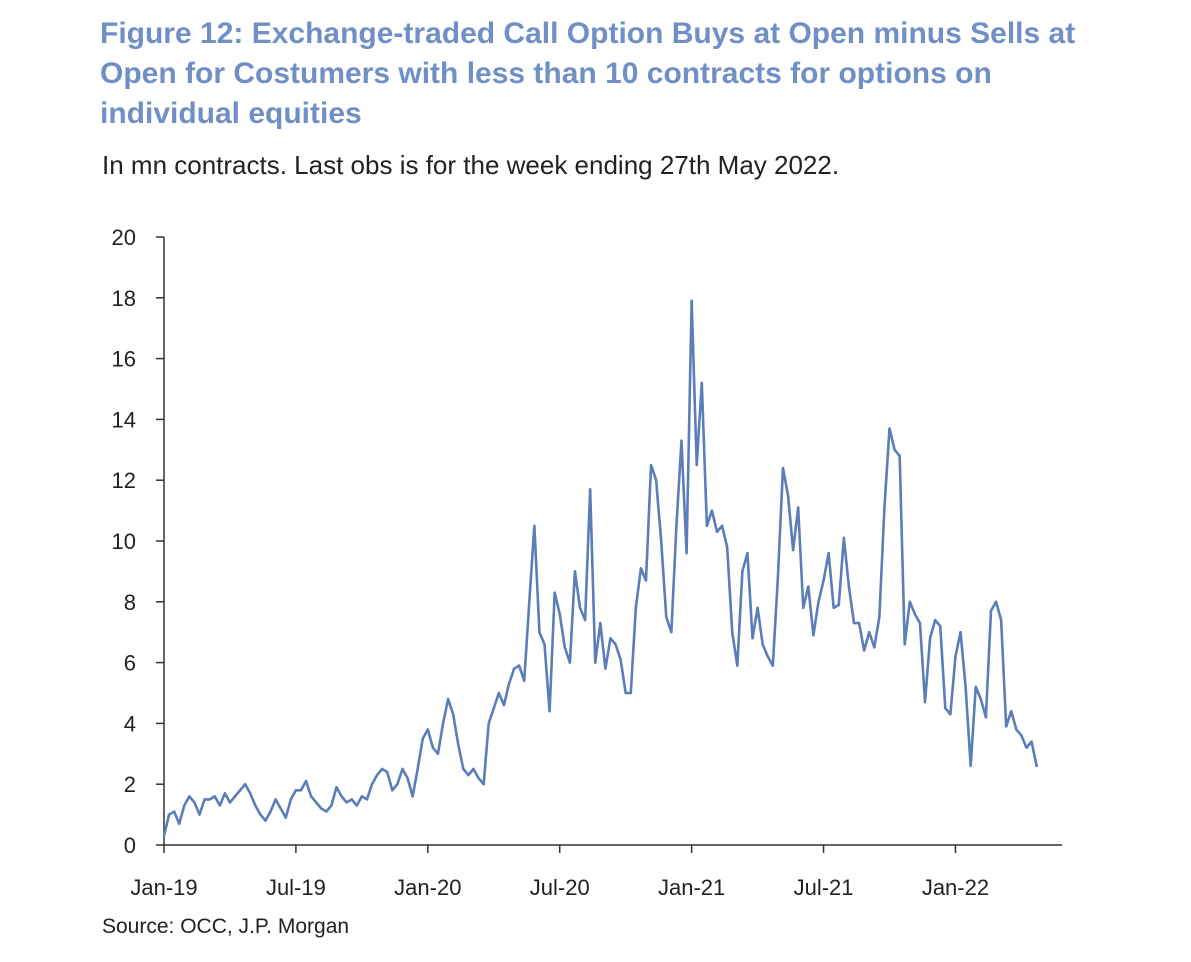 Image resolution: width=1191 pixels, height=962 pixels. Describe the element at coordinates (296, 887) in the screenshot. I see `x-tick-label: Jul-19` at that location.